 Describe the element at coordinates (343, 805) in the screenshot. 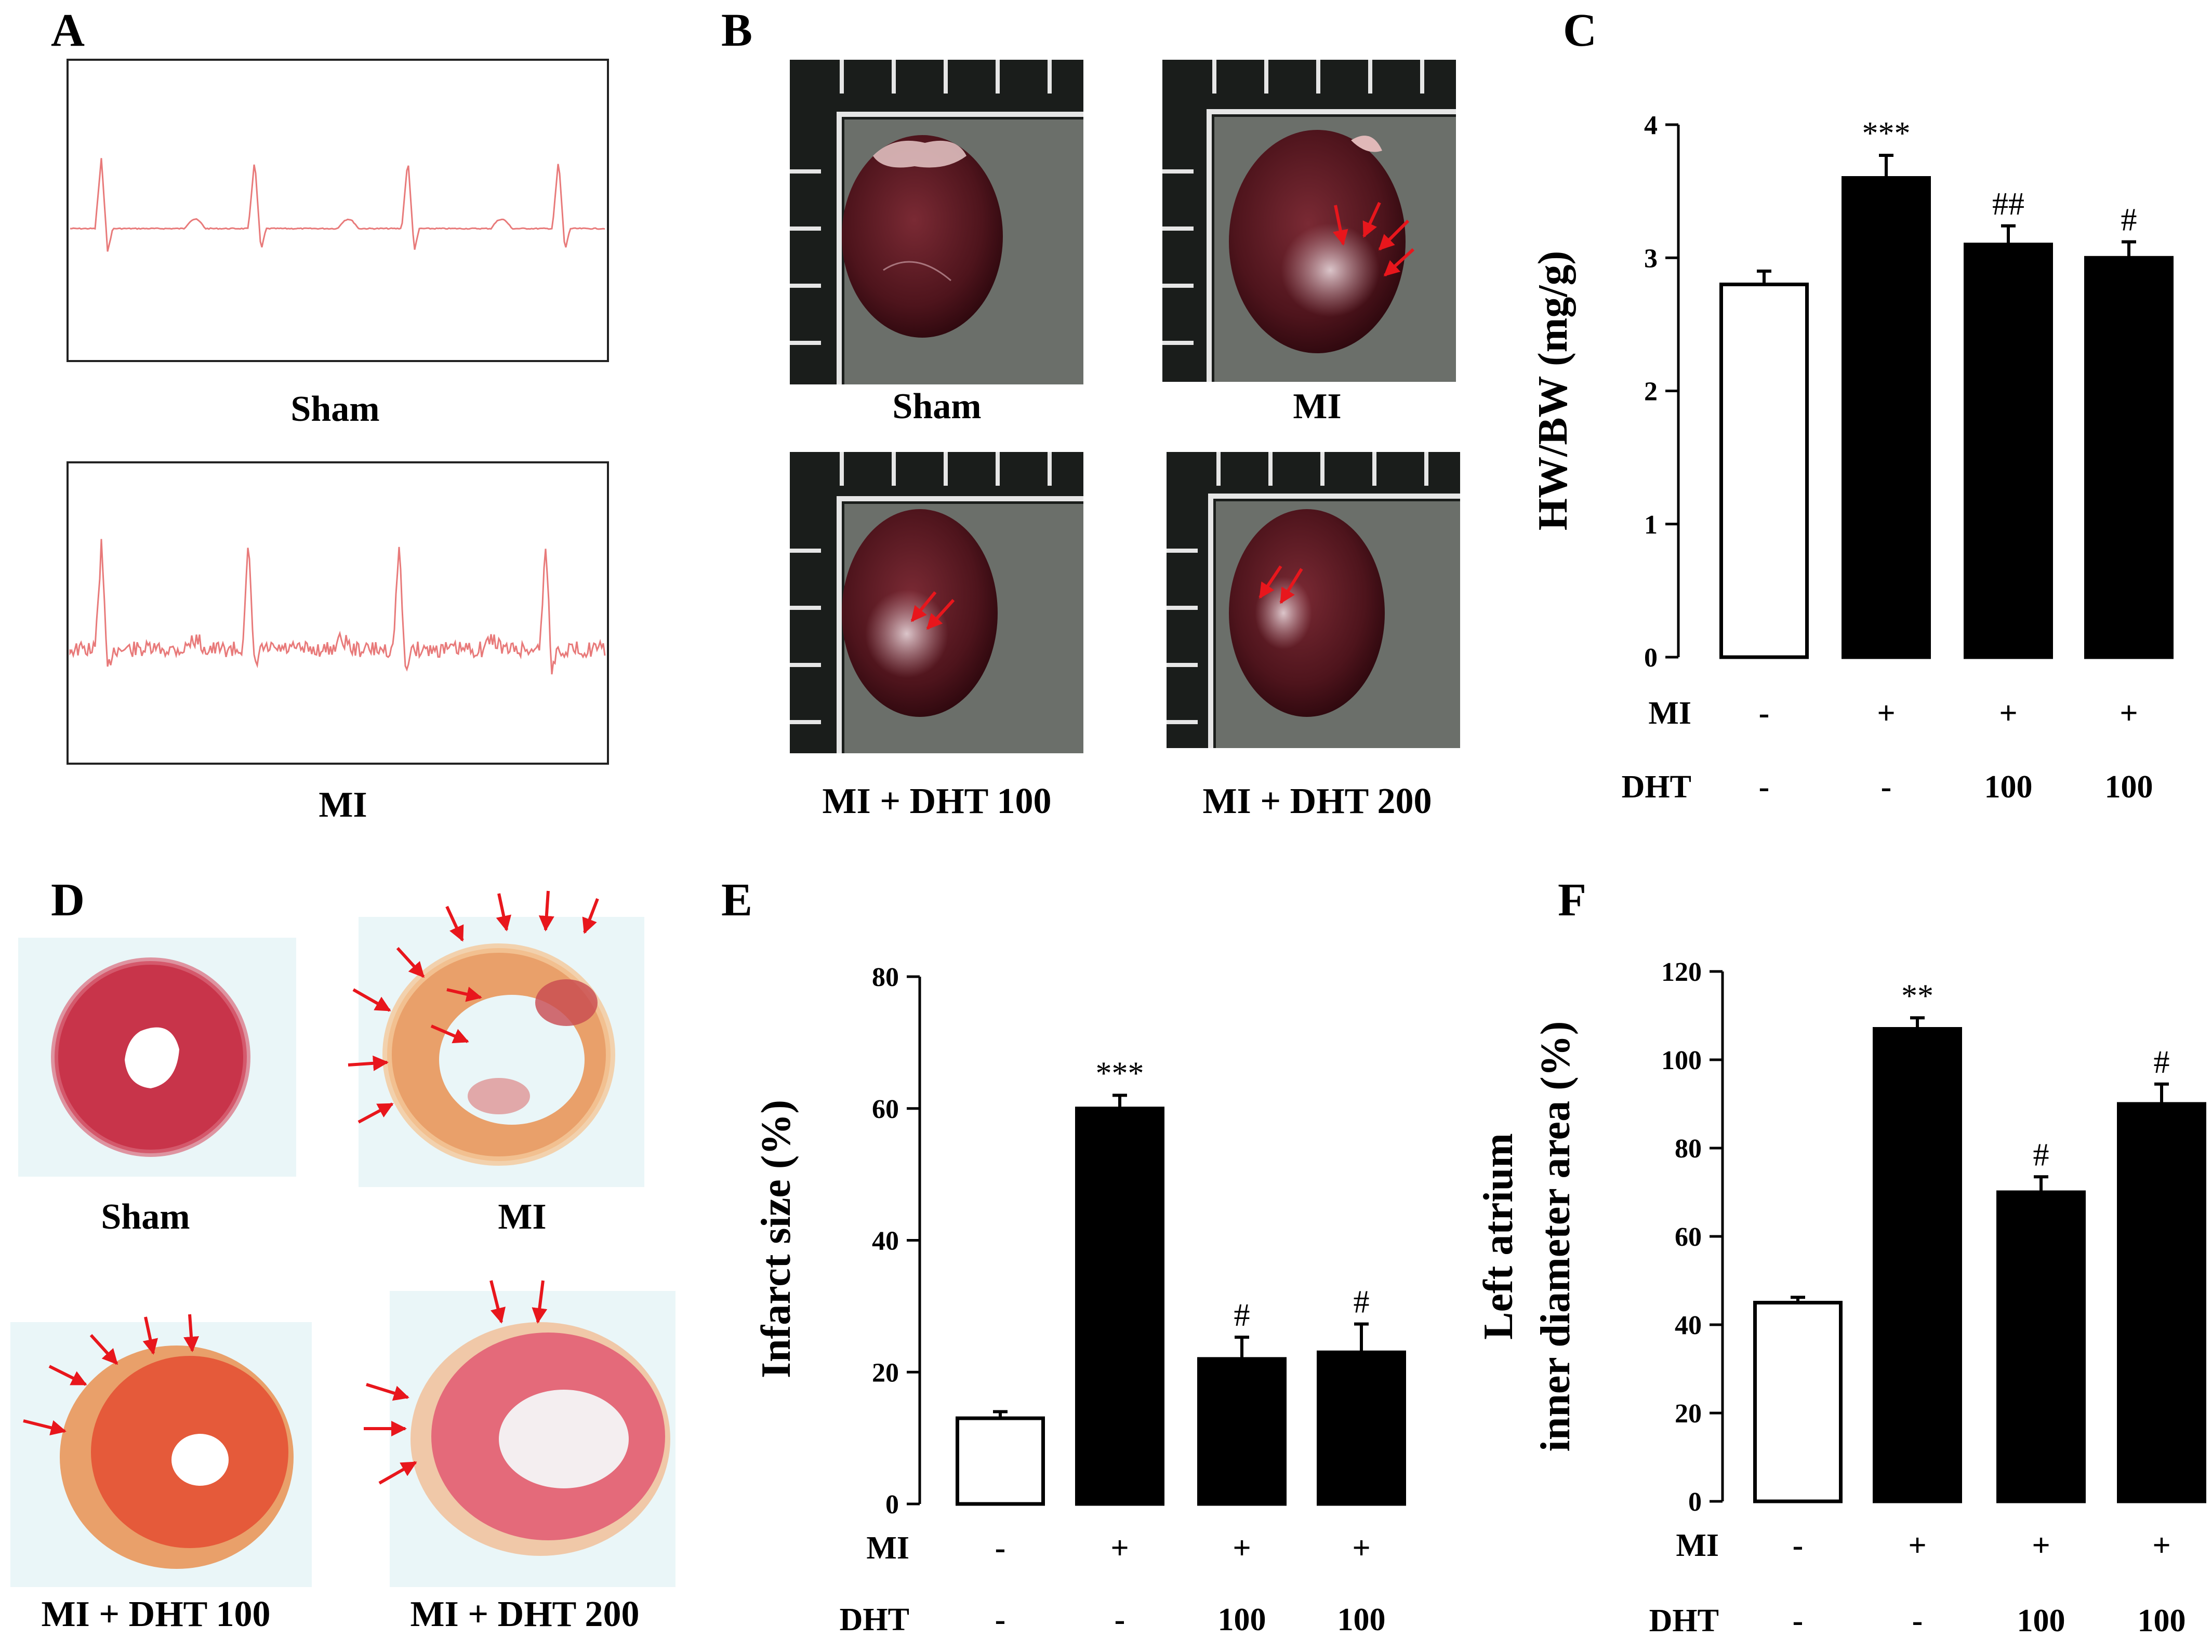

I see `ecg-label-mi: MI` at that location.